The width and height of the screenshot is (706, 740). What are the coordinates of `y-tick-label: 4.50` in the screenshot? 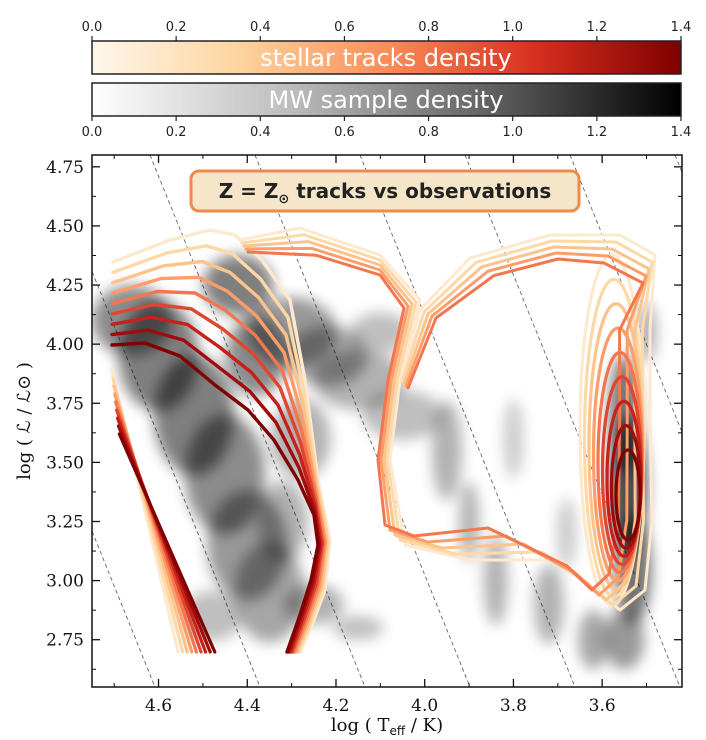 It's located at (65, 227).